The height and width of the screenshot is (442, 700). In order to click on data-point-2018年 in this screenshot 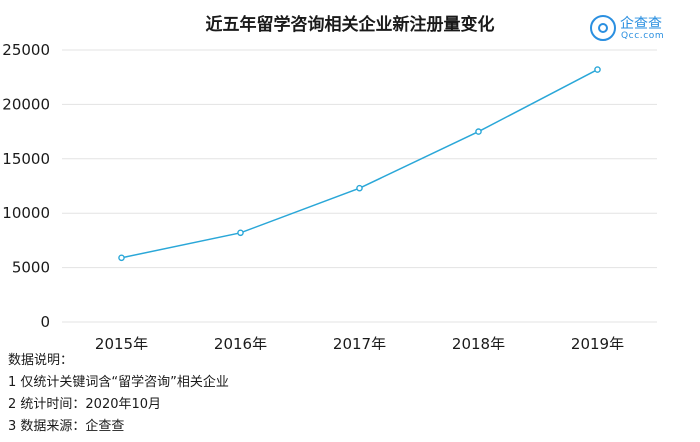, I will do `click(478, 131)`.